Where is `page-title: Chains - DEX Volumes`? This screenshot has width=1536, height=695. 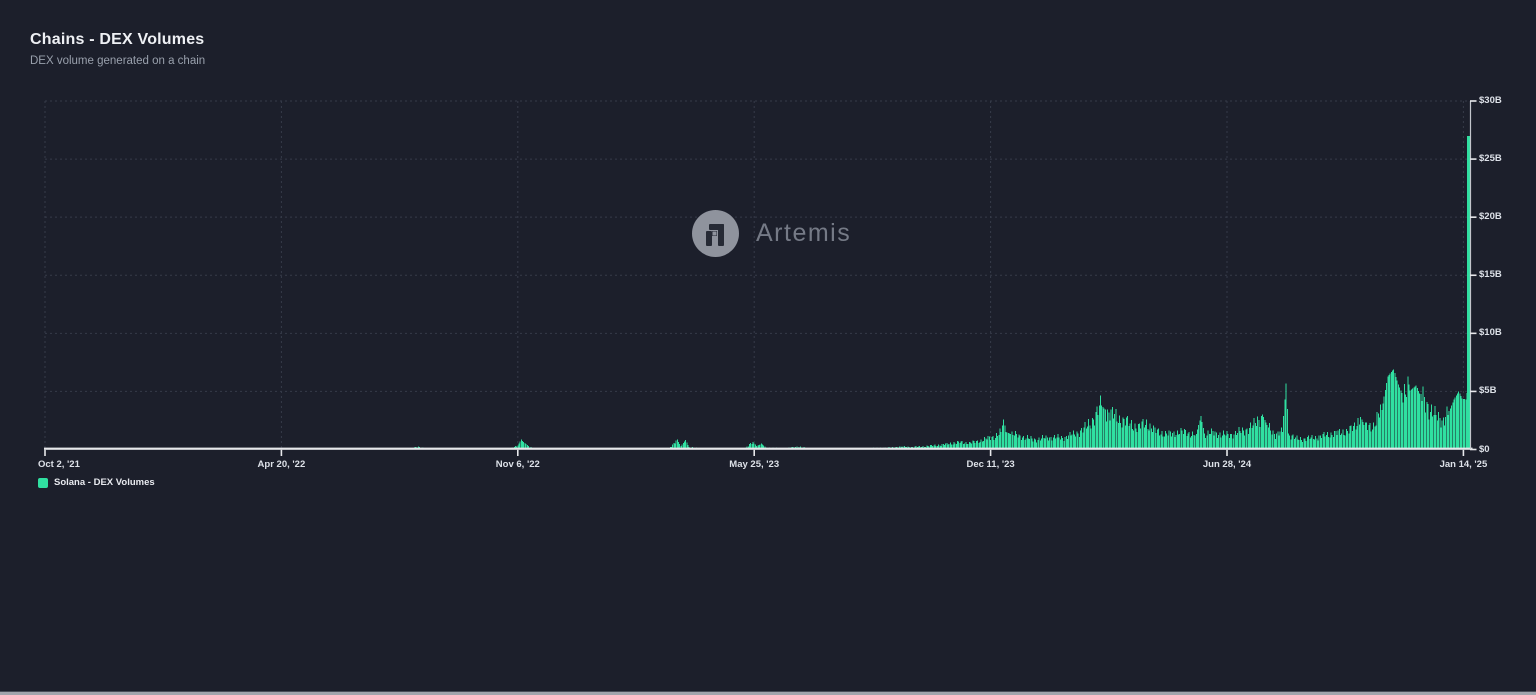
page-title: Chains - DEX Volumes is located at coordinates (117, 39).